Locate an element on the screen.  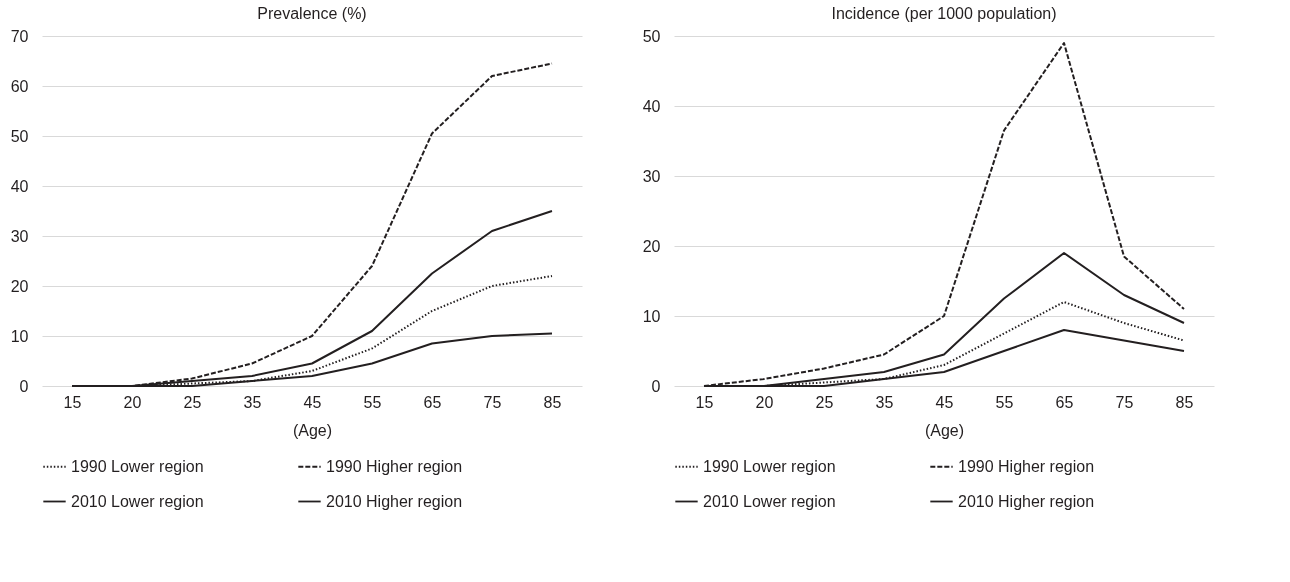
y-tick-label: 60 is located at coordinates (19, 86).